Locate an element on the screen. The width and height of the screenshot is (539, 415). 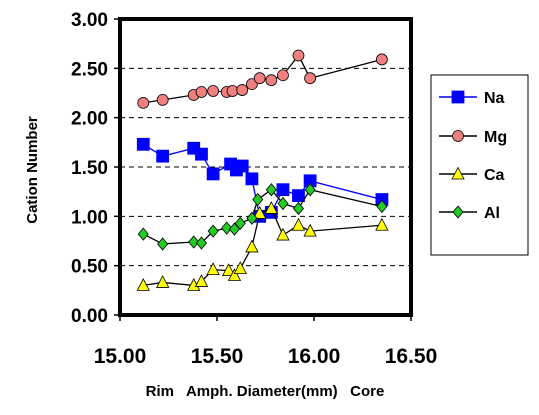
series-na is located at coordinates (262, 180).